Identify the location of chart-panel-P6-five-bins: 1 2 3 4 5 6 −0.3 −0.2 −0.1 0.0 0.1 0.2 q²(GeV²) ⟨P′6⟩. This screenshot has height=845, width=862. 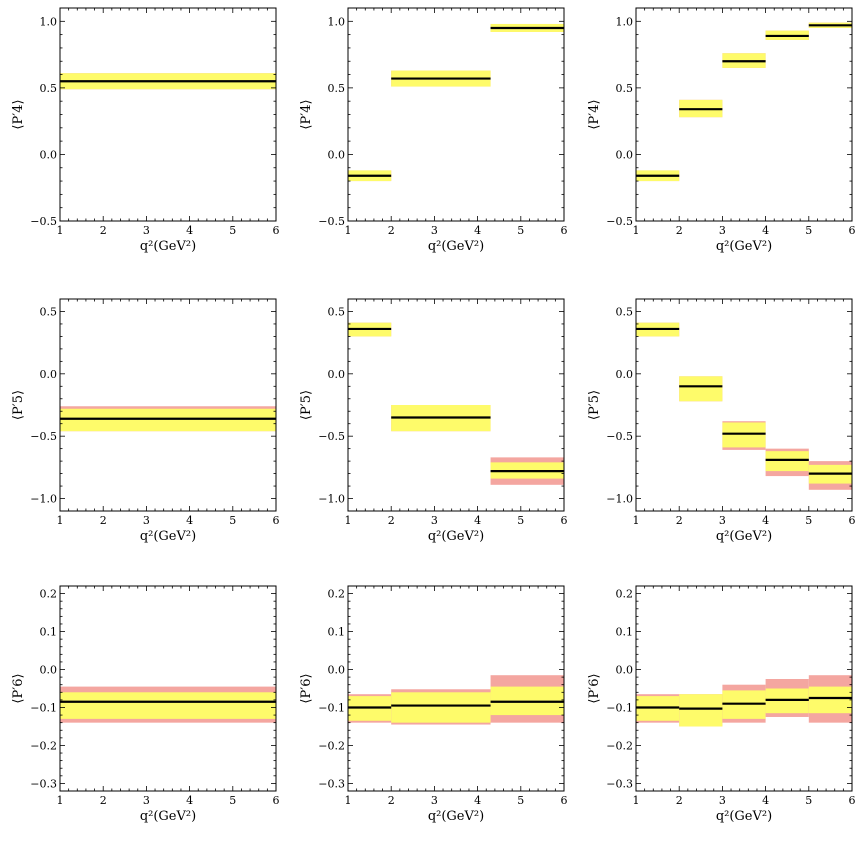
(721, 704).